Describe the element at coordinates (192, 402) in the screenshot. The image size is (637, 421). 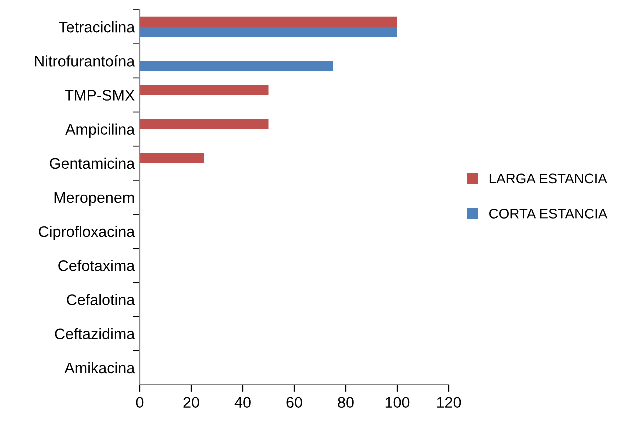
I see `x-tick-label: 20` at that location.